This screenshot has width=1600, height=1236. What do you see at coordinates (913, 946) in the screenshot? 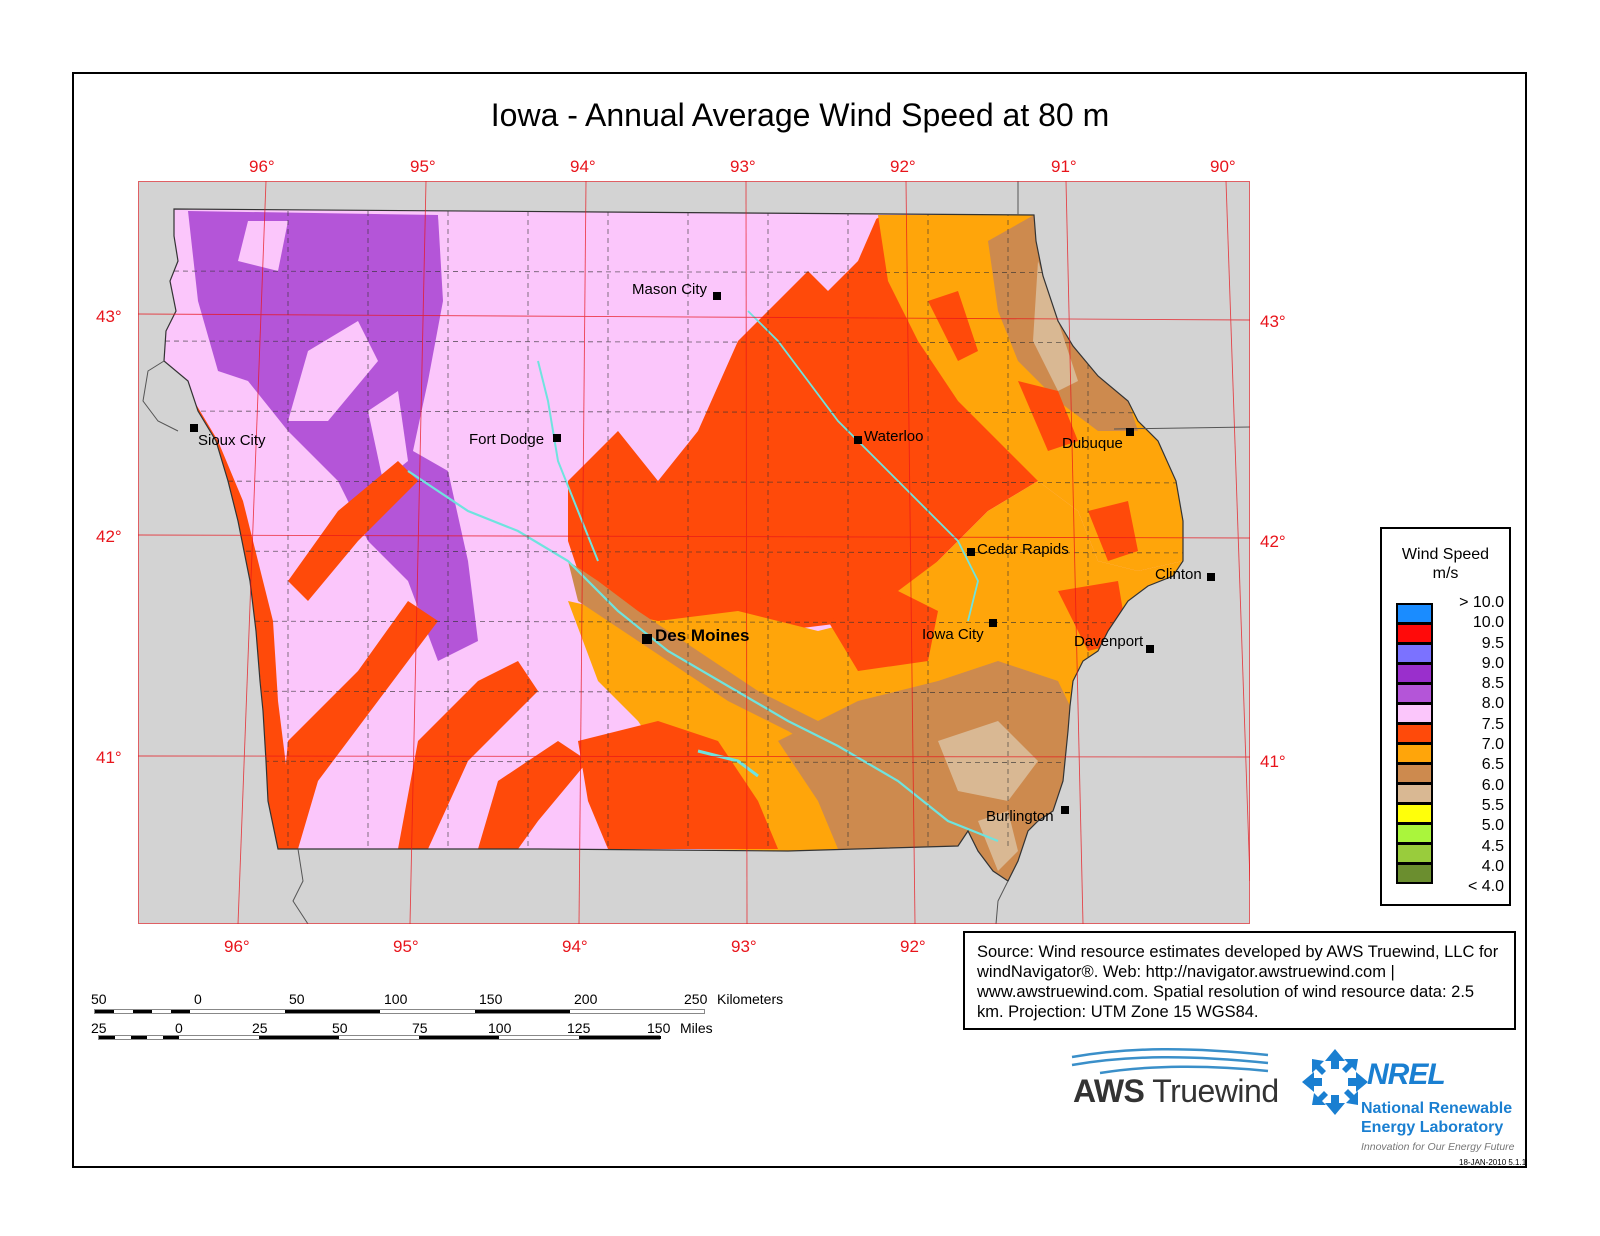
I see `lon-label-bottom-92: 92°` at bounding box center [913, 946].